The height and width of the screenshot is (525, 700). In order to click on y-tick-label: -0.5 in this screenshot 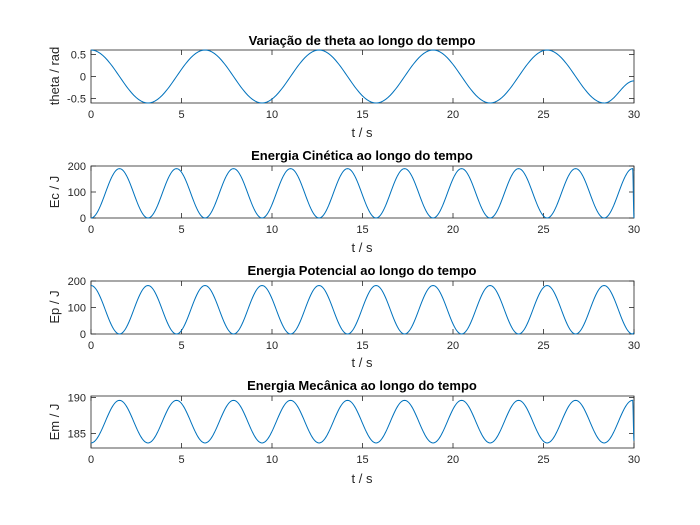, I will do `click(76, 100)`.